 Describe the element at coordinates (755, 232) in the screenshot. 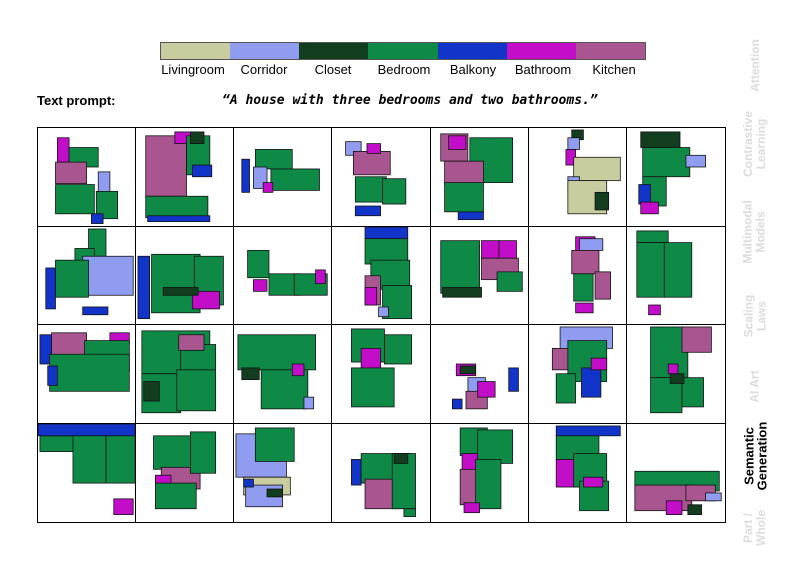

I see `tab-multimodal-models: Multimodal Models` at that location.